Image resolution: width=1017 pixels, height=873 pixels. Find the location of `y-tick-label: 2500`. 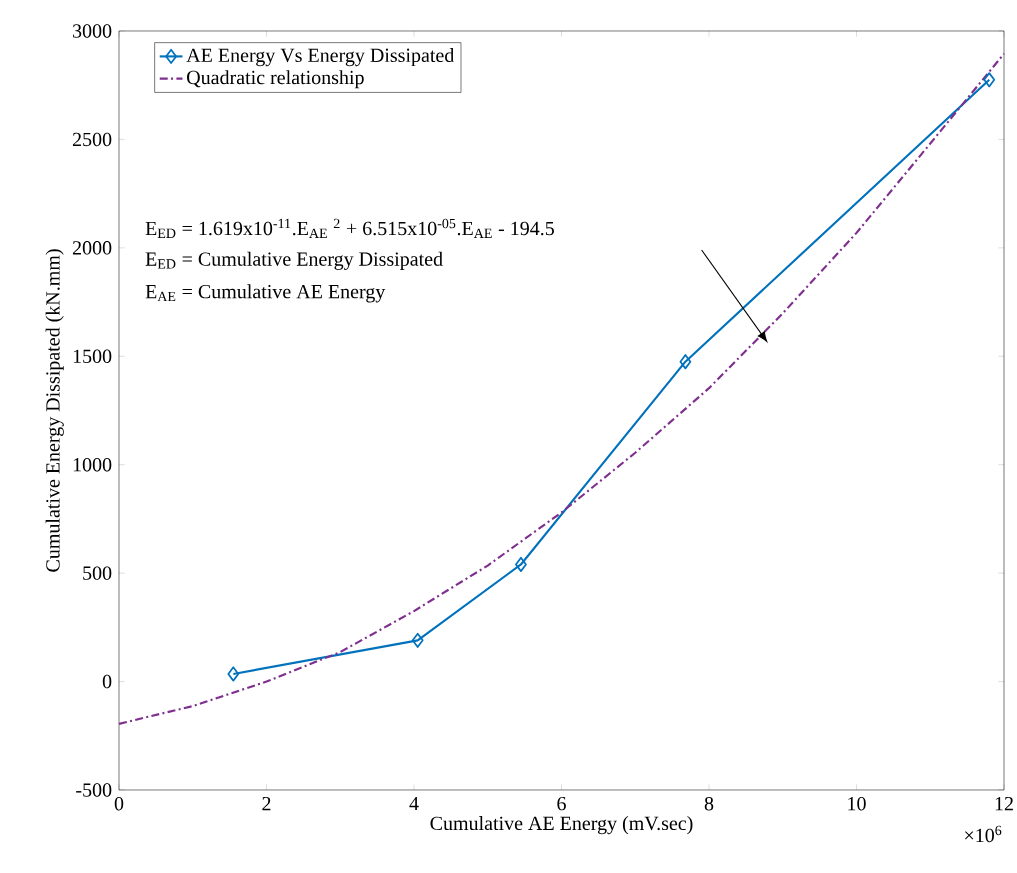

y-tick-label: 2500 is located at coordinates (92, 139).